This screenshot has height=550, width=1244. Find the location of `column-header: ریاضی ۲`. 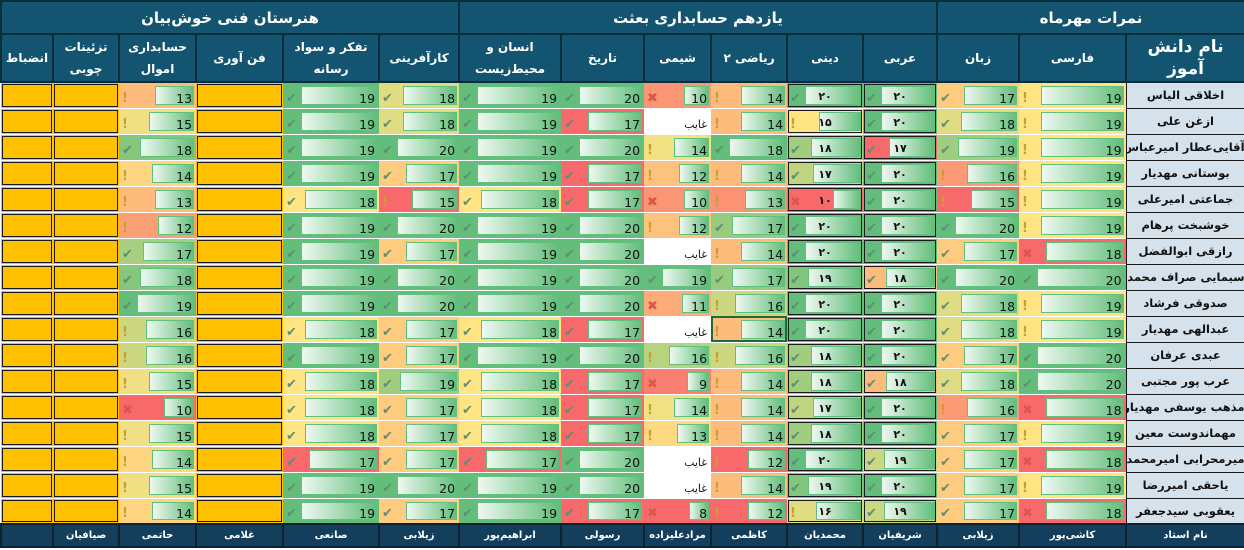

column-header: ریاضی ۲ is located at coordinates (749, 58).